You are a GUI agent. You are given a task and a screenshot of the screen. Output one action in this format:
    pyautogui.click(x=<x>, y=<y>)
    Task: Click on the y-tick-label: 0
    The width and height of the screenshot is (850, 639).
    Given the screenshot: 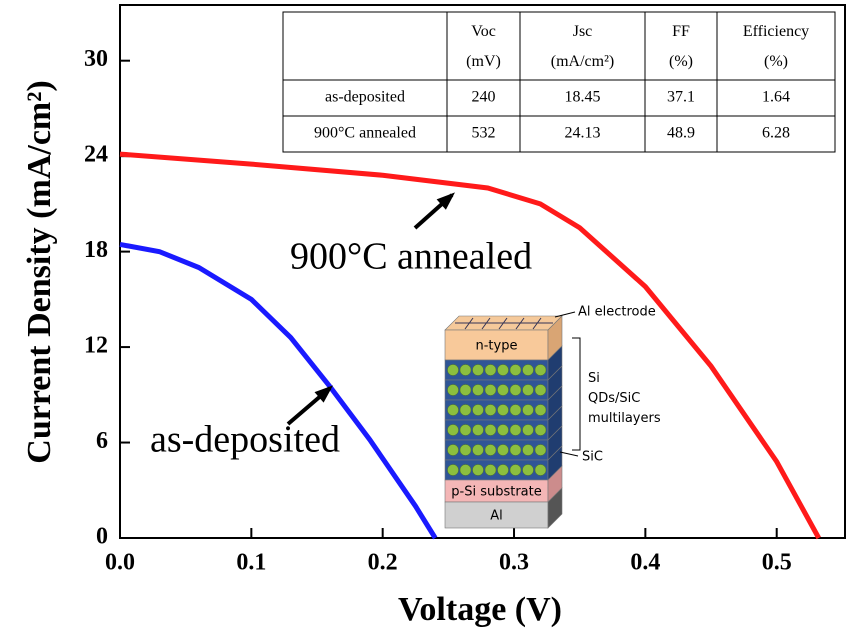 What is the action you would take?
    pyautogui.click(x=102, y=537)
    